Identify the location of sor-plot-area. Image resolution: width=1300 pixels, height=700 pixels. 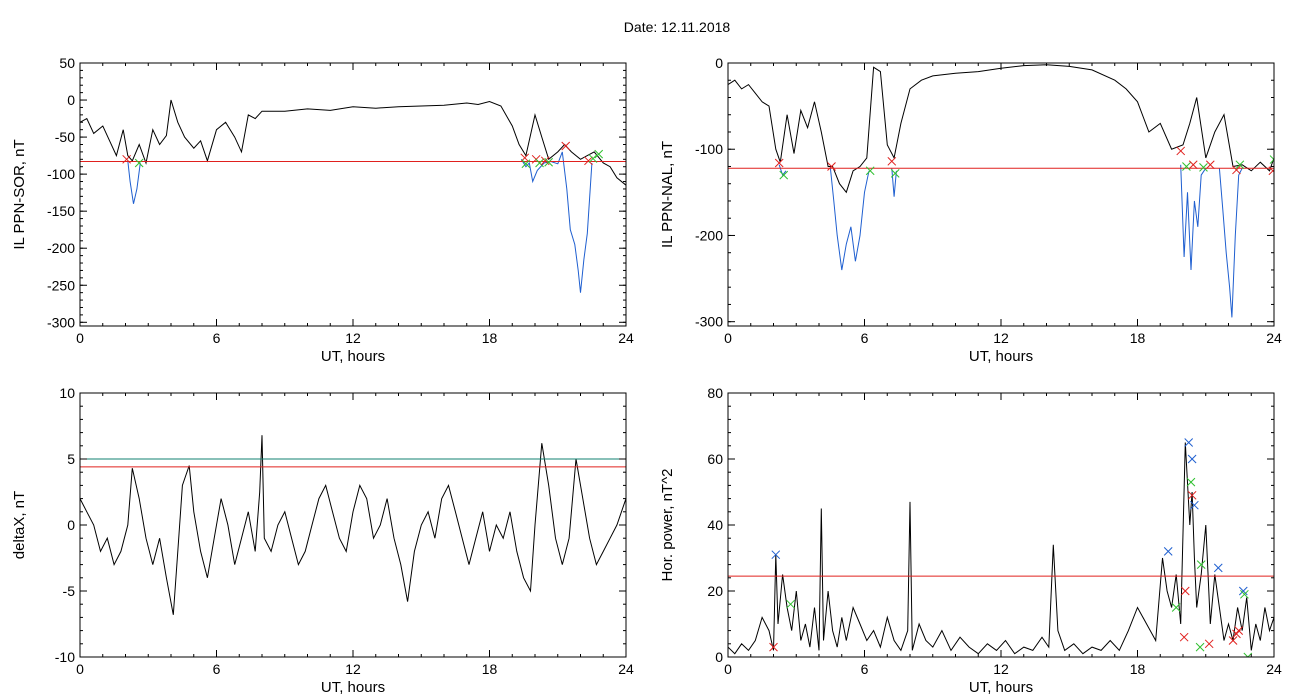
(353, 196).